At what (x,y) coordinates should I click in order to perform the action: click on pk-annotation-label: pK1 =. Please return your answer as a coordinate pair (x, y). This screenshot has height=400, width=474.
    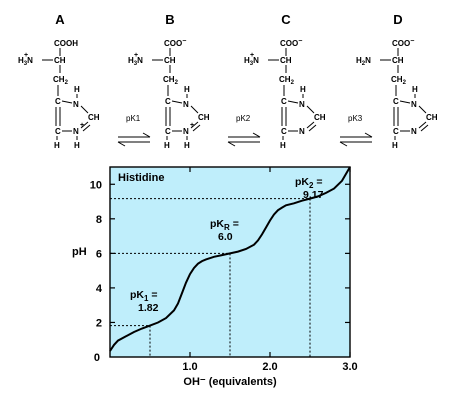
    Looking at the image, I should click on (144, 296).